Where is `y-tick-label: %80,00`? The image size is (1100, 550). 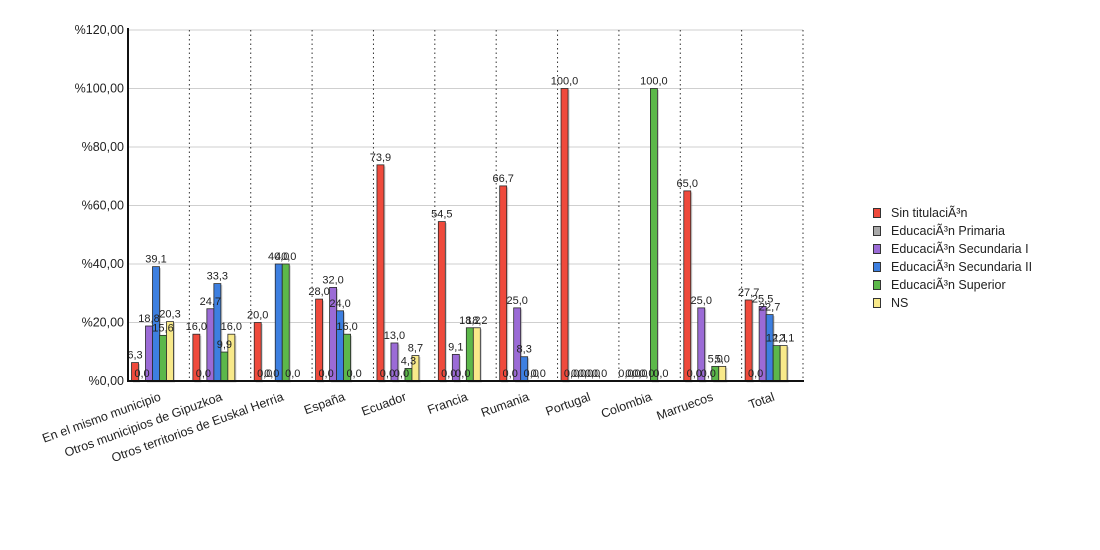
y-tick-label: %80,00 is located at coordinates (103, 147).